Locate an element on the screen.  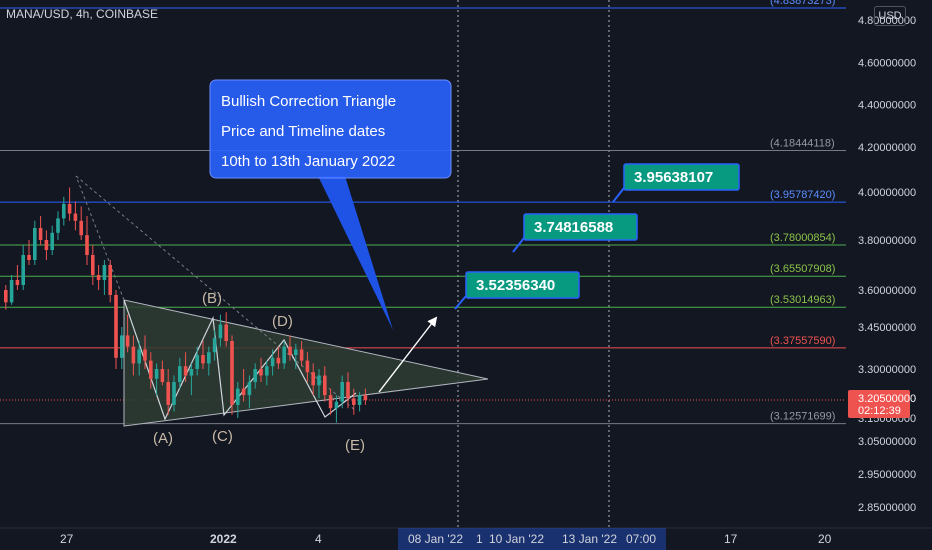
price-tick-12: 2.85000000 is located at coordinates (887, 508).